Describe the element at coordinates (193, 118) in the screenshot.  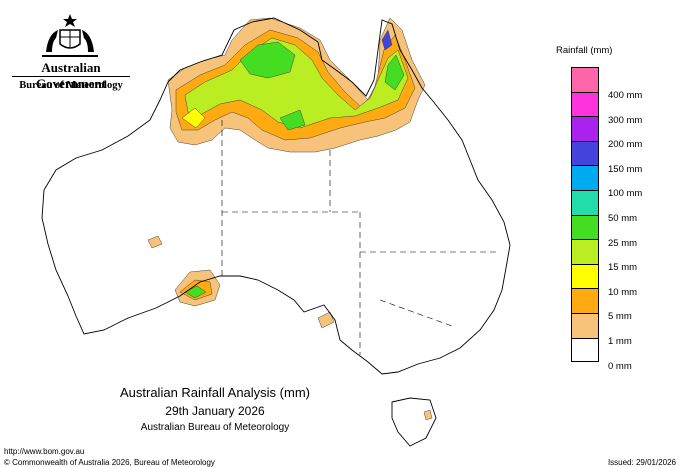
I see `rainfall-area-northwest-peak` at that location.